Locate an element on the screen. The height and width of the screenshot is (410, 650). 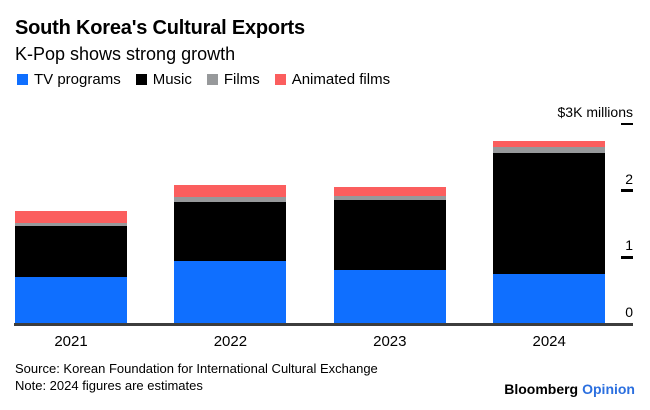
bar-segment-animated-films-2023 is located at coordinates (389, 191).